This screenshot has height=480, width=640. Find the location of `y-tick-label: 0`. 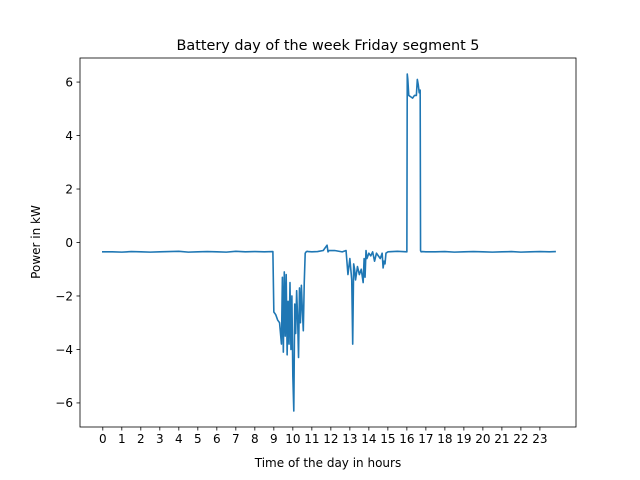

y-tick-label: 0 is located at coordinates (69, 243).